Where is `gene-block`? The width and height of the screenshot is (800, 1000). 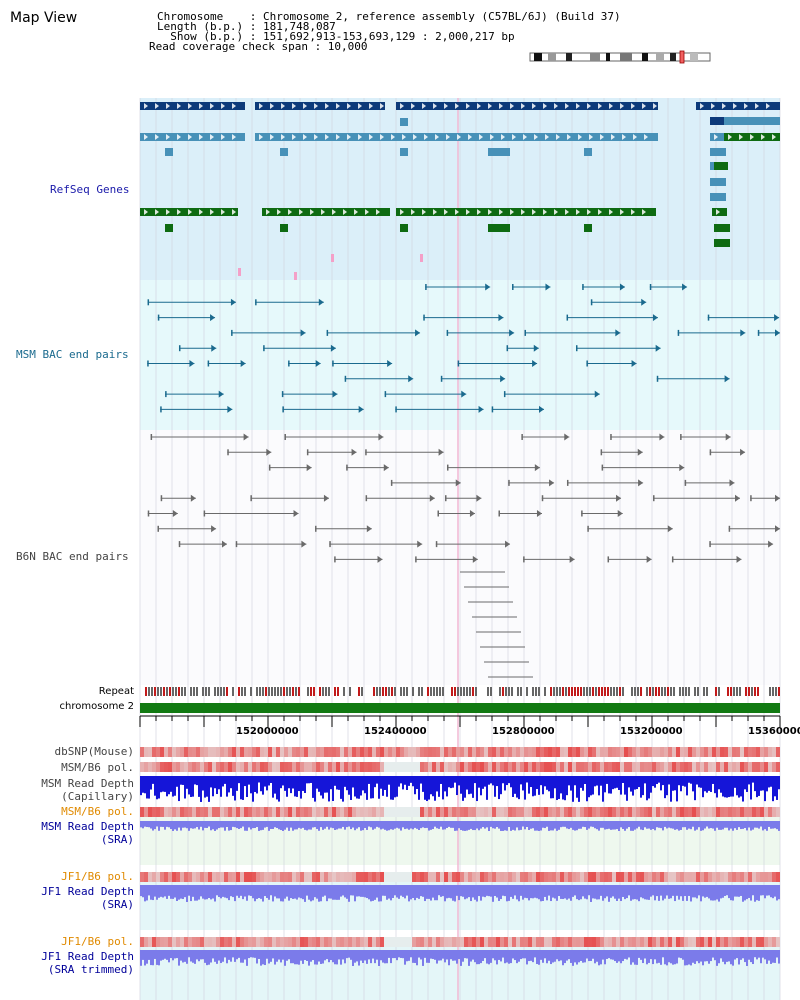
gene-block is located at coordinates (326, 212).